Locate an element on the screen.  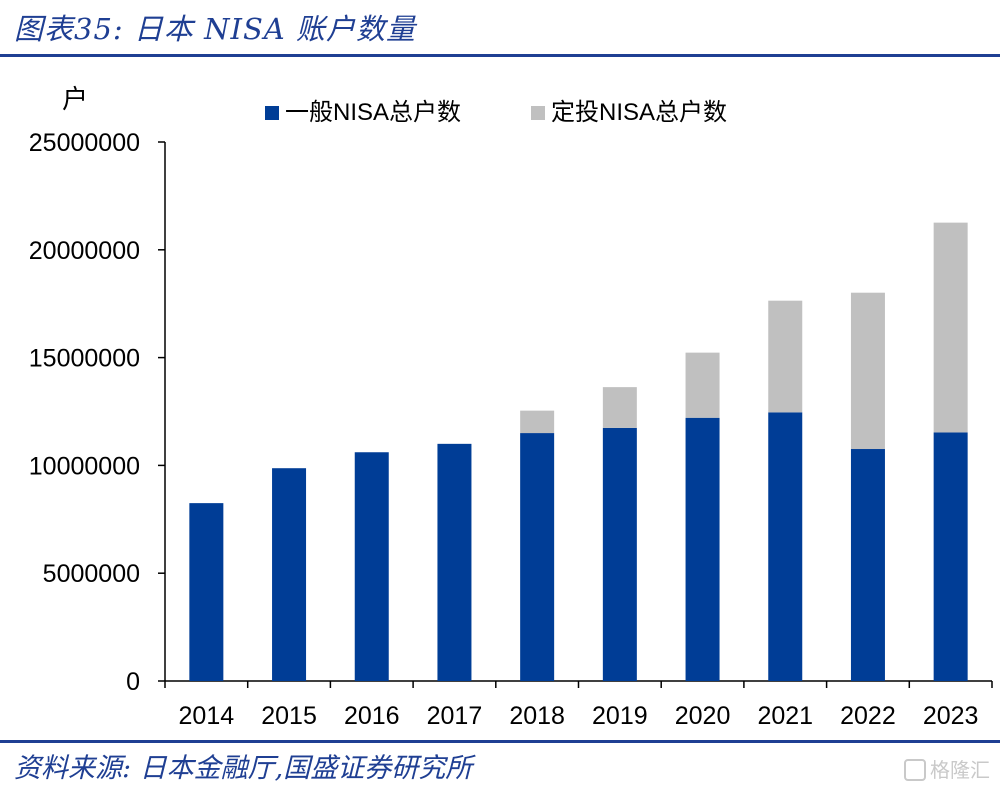
bar-general-2018 is located at coordinates (537, 557).